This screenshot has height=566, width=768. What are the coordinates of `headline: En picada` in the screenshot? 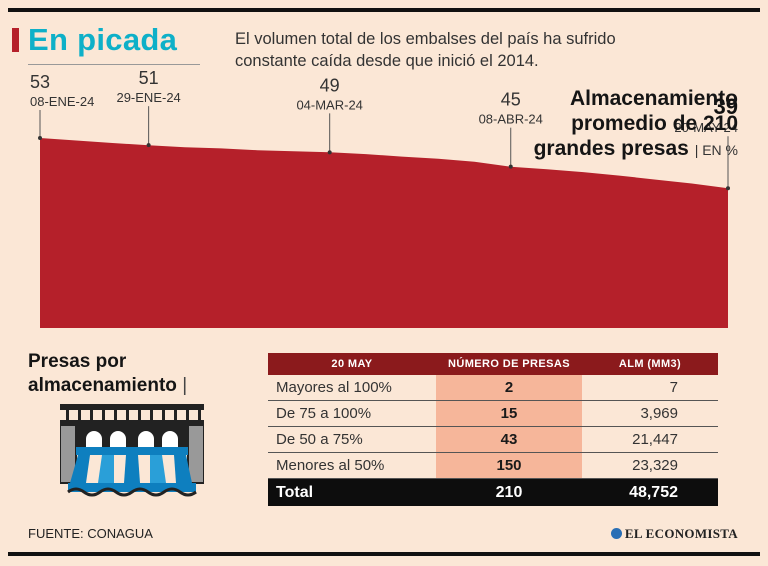 It's located at (103, 39).